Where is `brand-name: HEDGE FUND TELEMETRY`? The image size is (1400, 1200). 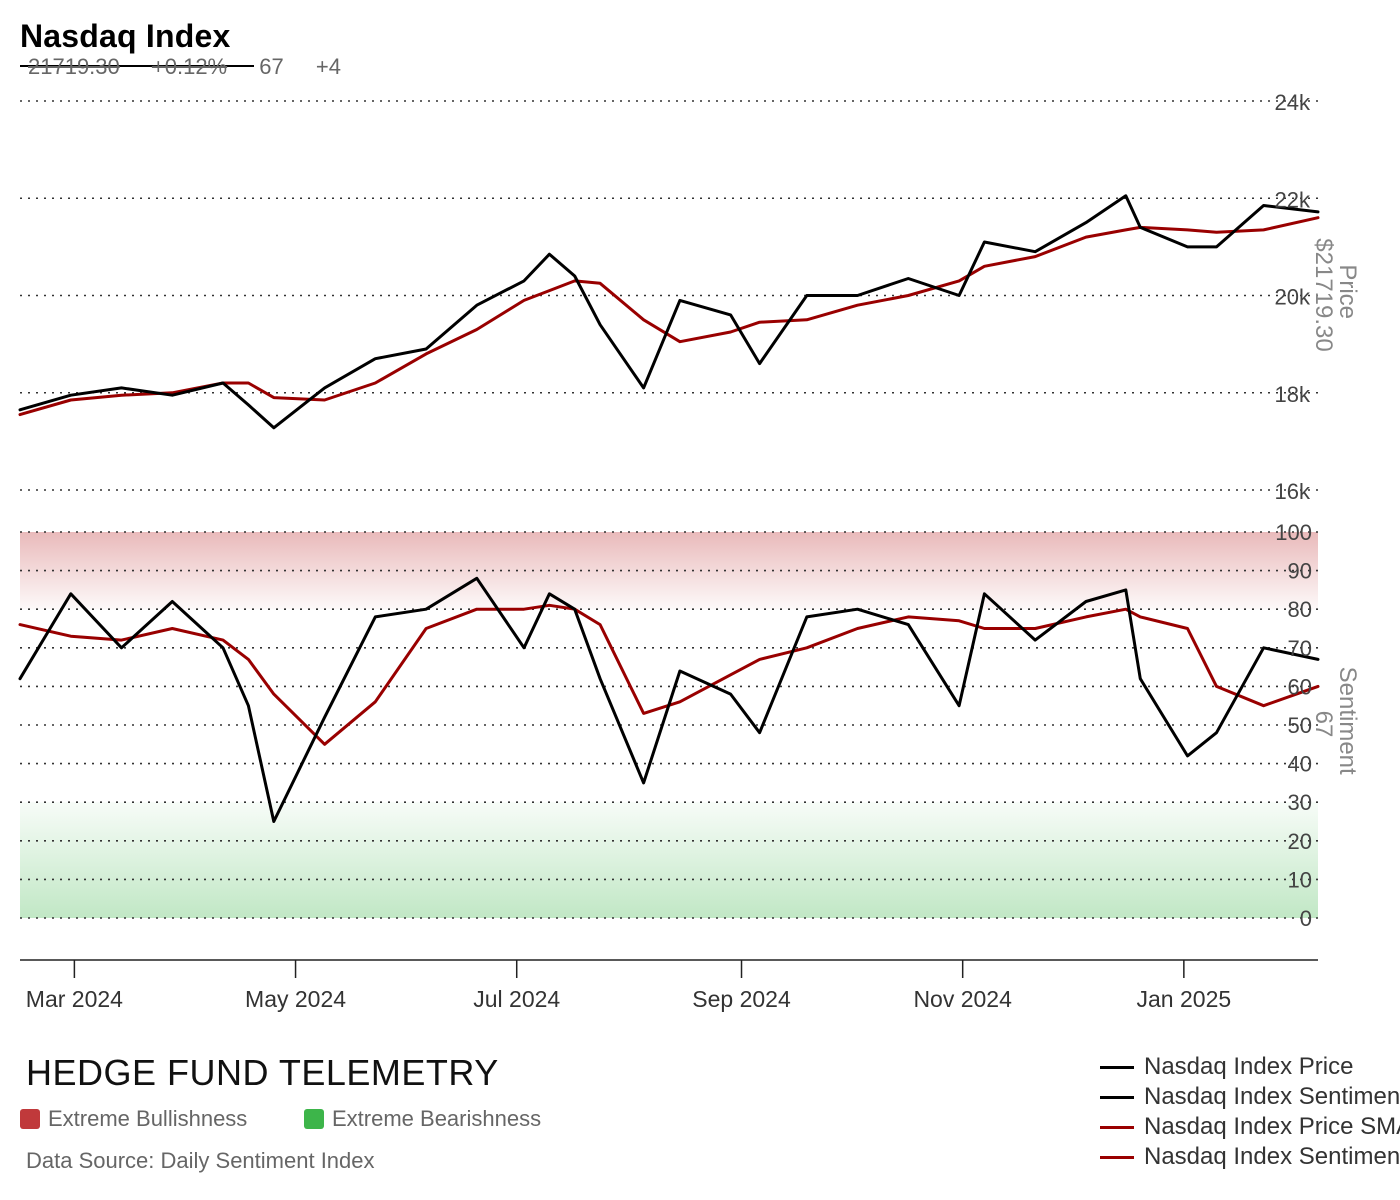 brand-name: HEDGE FUND TELEMETRY is located at coordinates (262, 1072).